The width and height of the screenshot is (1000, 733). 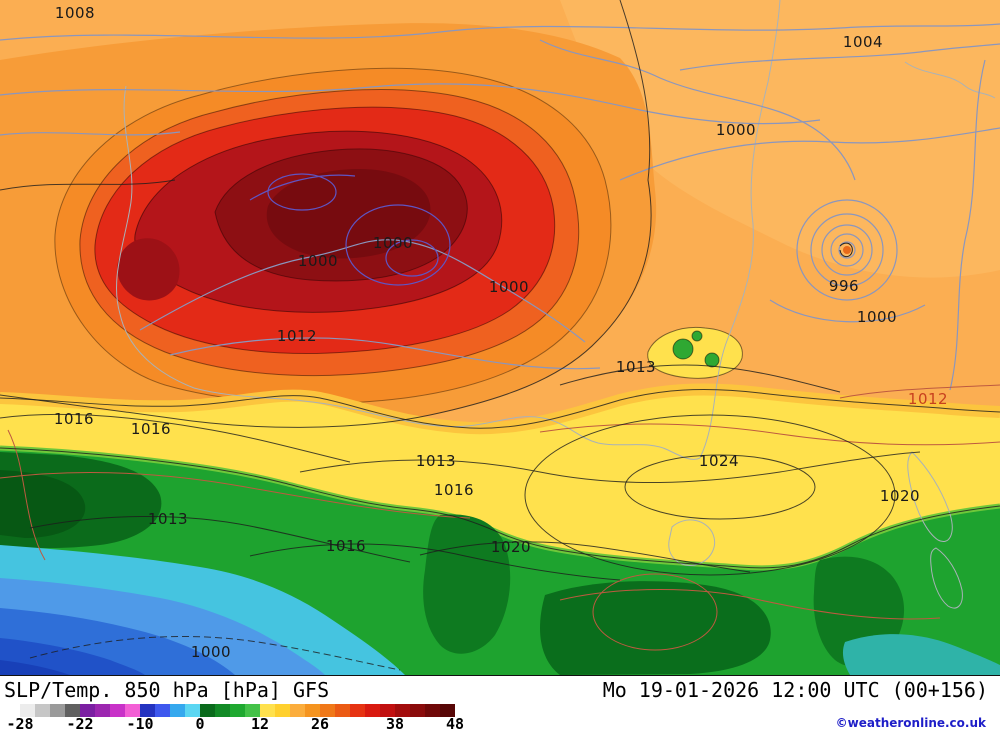 What do you see at coordinates (20, 724) in the screenshot?
I see `scale-tick-label: -28` at bounding box center [20, 724].